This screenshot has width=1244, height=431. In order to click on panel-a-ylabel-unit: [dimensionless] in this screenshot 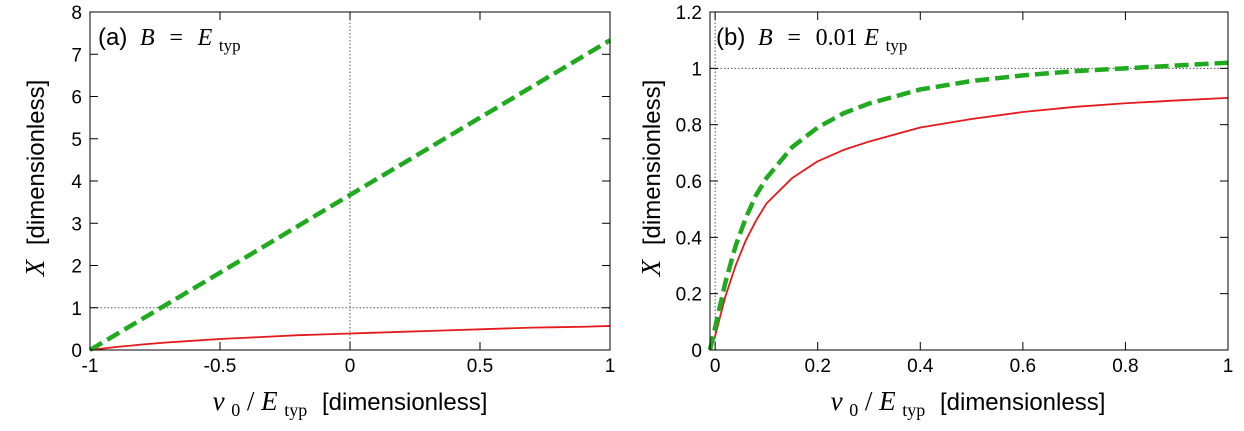, I will do `click(36, 162)`.